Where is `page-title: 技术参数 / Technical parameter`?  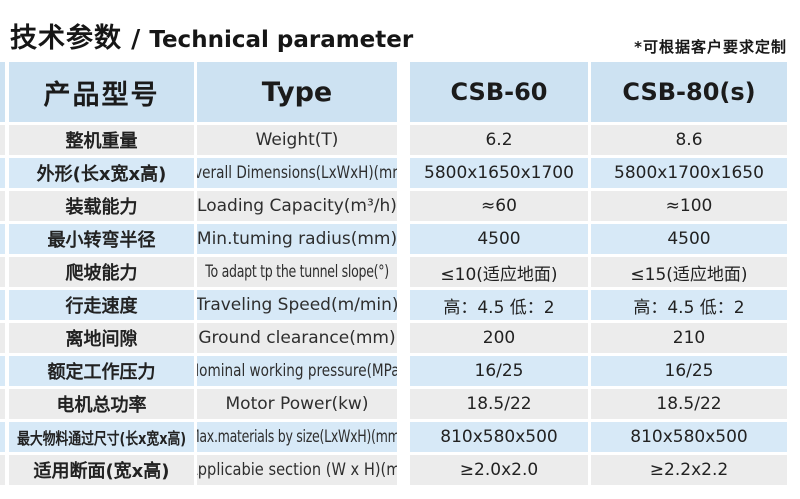 page-title: 技术参数 / Technical parameter is located at coordinates (211, 35).